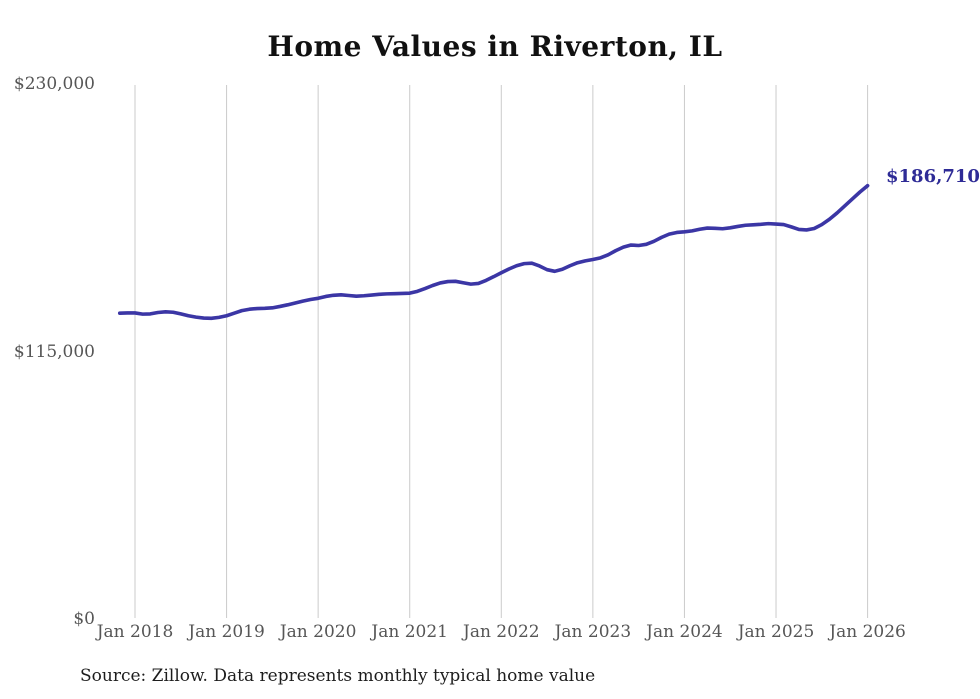  I want to click on x-tick-label: Jan 2023, so click(593, 632).